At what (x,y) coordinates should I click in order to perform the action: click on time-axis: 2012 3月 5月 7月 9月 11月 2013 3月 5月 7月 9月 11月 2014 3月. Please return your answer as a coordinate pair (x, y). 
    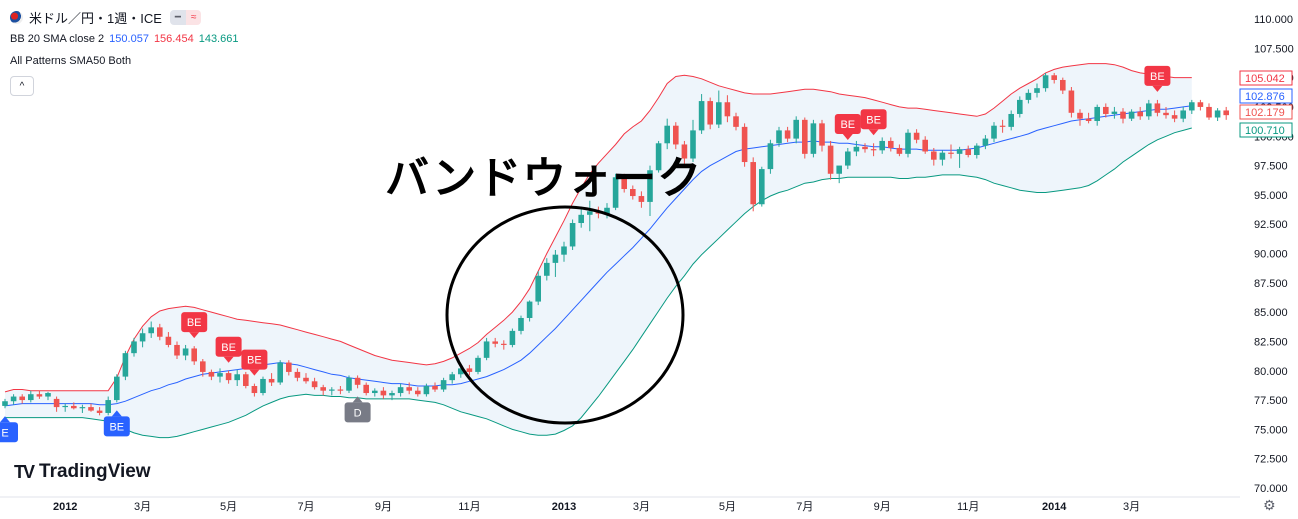
    Looking at the image, I should click on (620, 504).